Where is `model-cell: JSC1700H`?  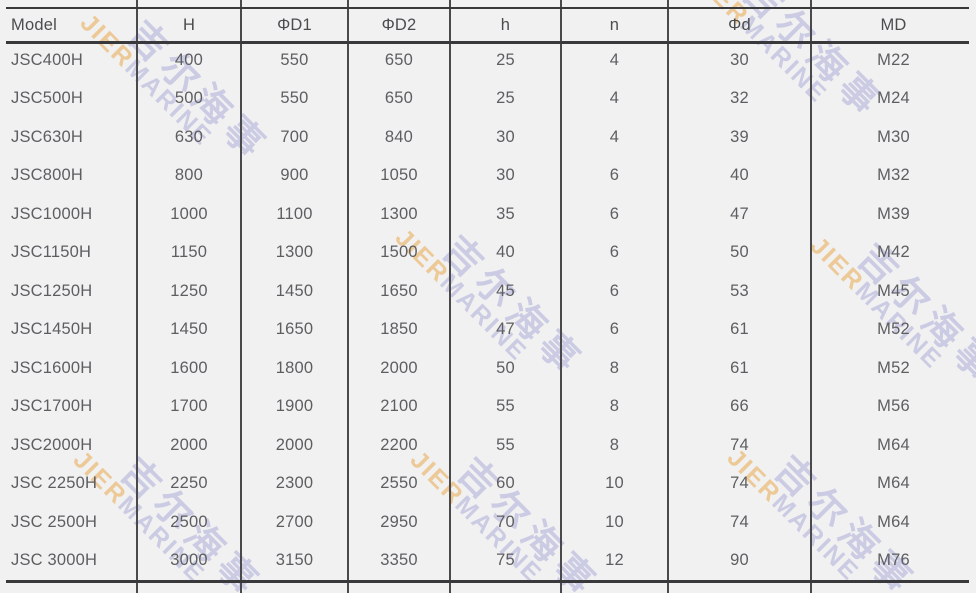
model-cell: JSC1700H is located at coordinates (52, 406).